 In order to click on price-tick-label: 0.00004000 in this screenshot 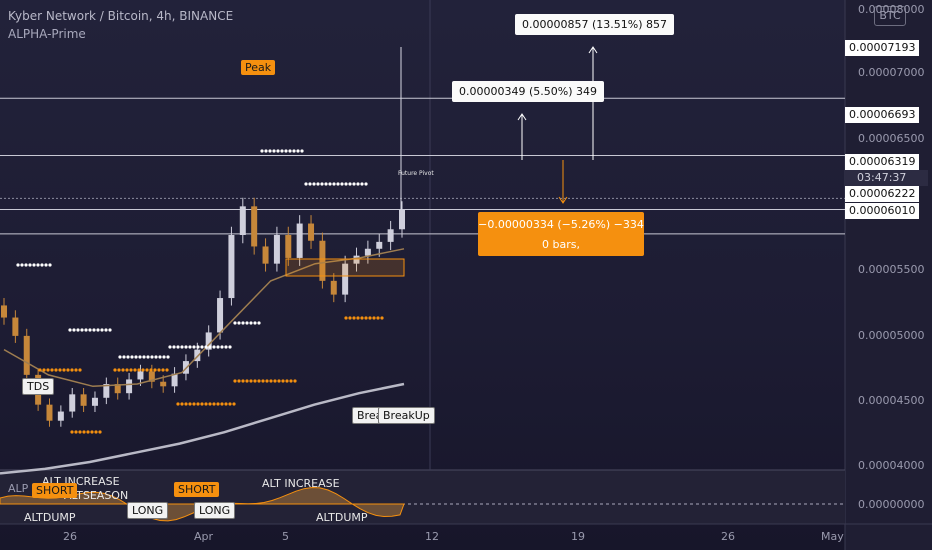, I will do `click(891, 465)`.